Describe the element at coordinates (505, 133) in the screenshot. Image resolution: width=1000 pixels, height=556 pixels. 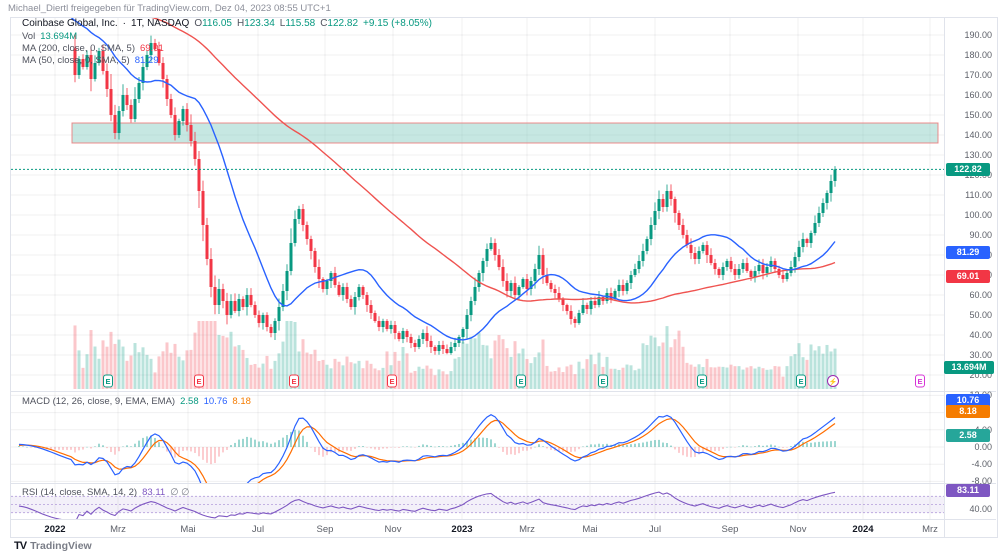
I see `supply-zone-drawing` at that location.